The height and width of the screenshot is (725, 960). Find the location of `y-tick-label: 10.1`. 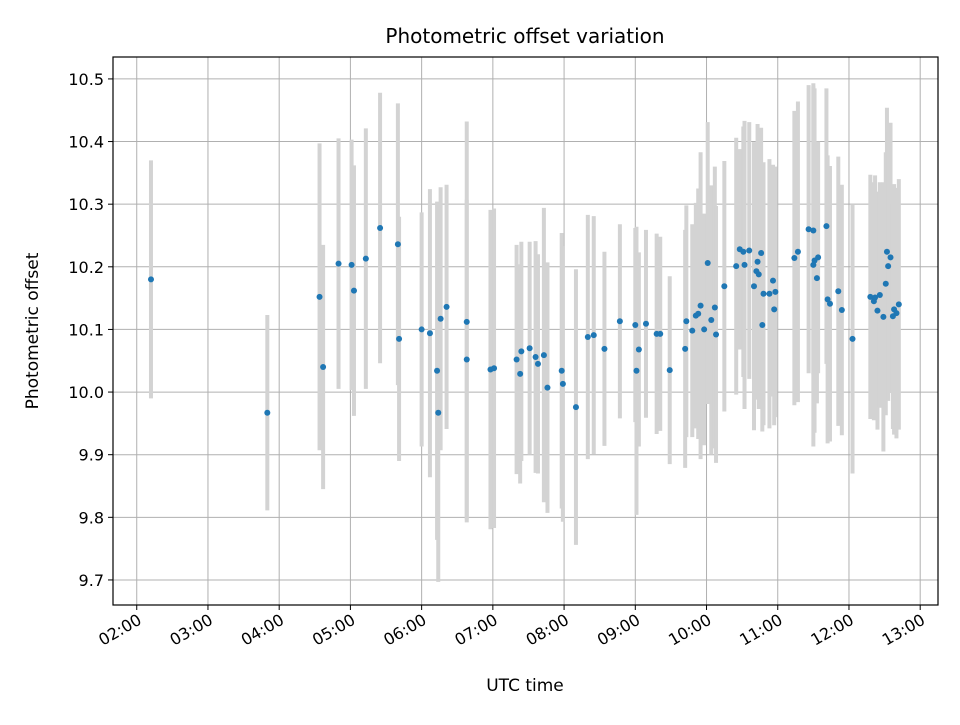

y-tick-label: 10.1 is located at coordinates (86, 329).